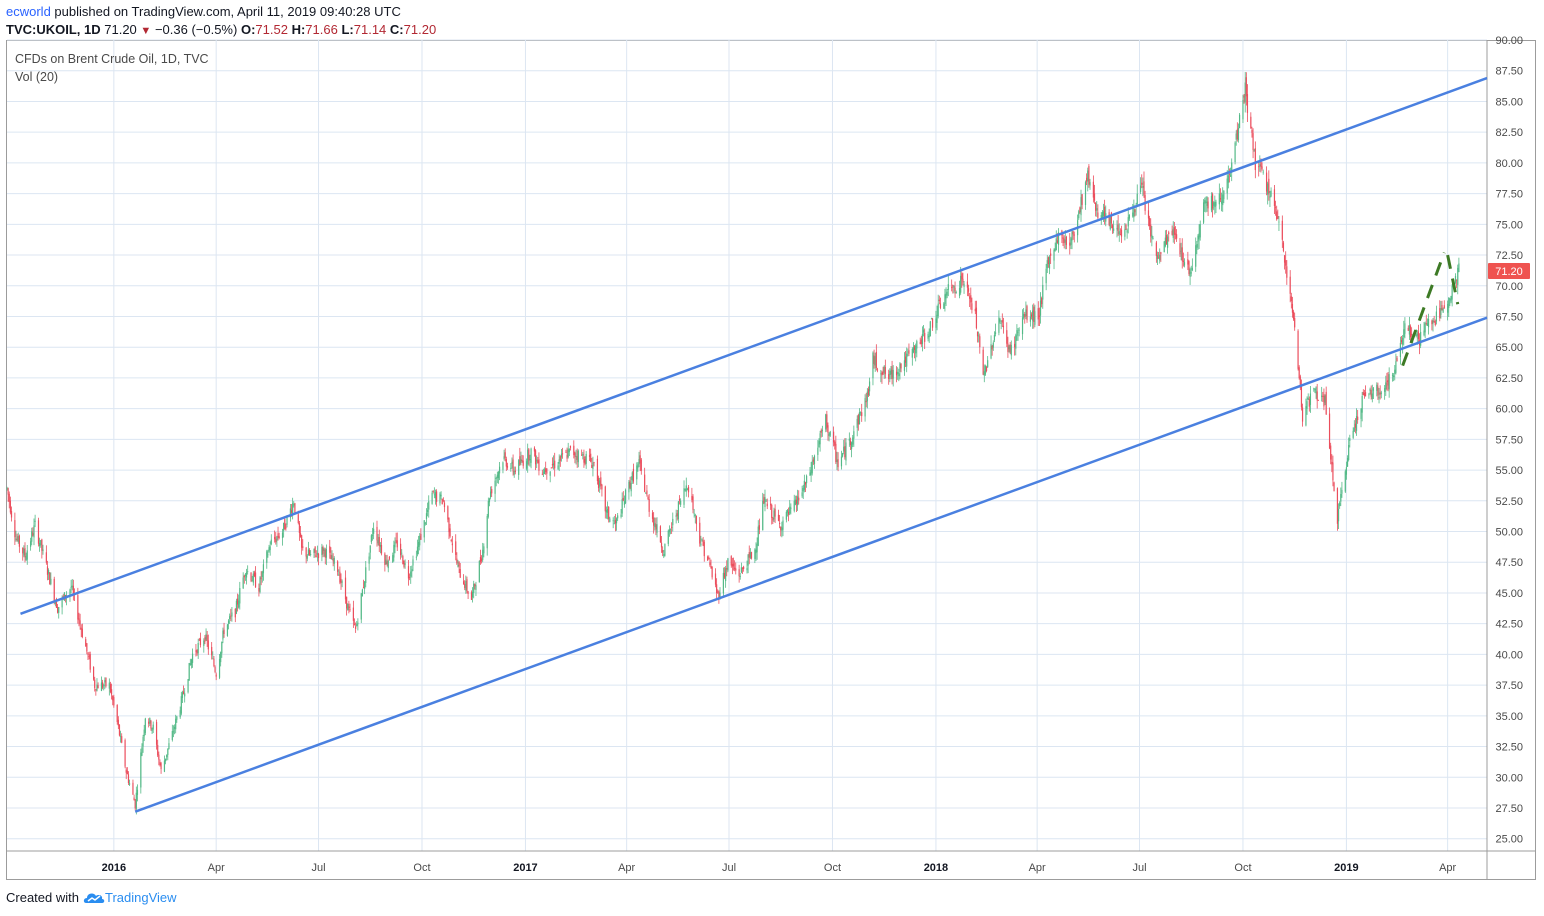 Image resolution: width=1544 pixels, height=916 pixels. I want to click on y-tick-label: 85.00, so click(1509, 102).